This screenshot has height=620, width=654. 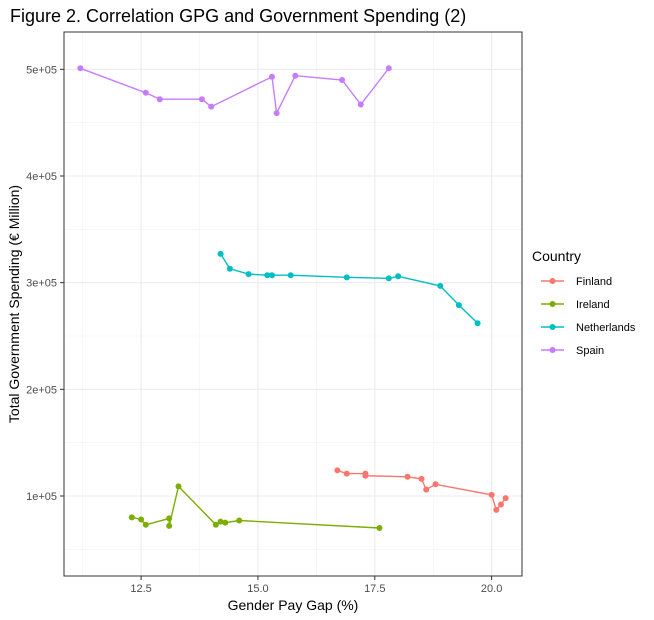 I want to click on series-netherlands, so click(x=349, y=288).